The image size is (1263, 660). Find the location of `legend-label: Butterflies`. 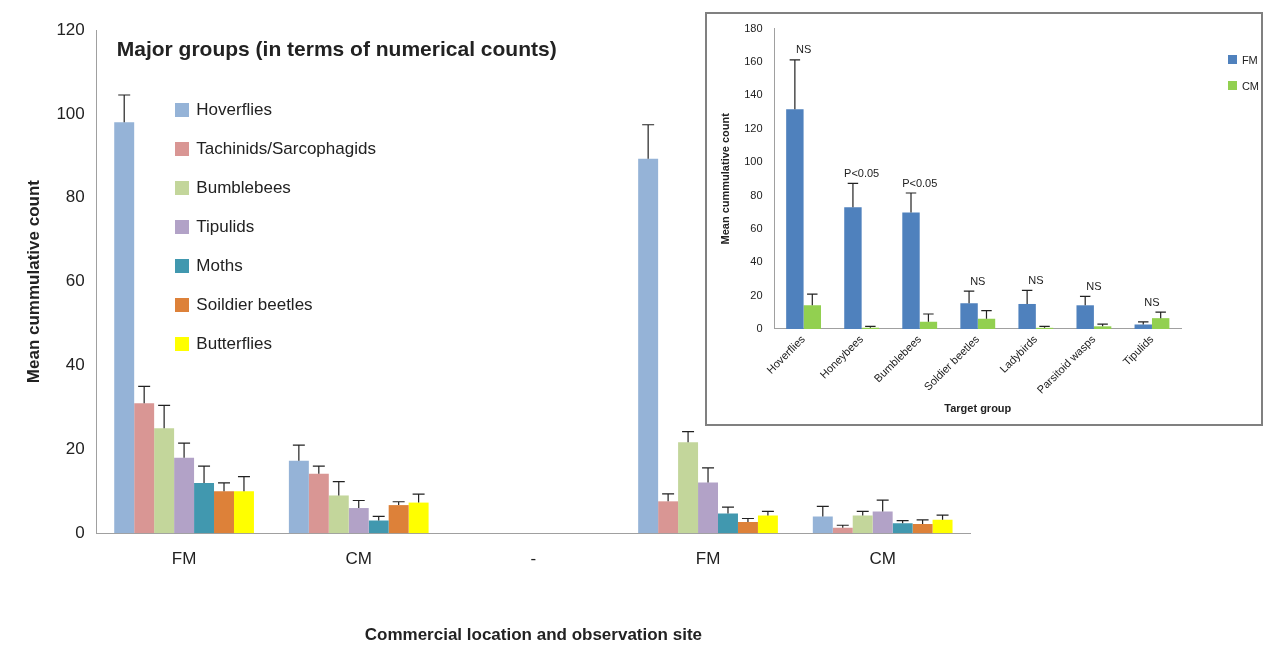

legend-label: Butterflies is located at coordinates (234, 343).